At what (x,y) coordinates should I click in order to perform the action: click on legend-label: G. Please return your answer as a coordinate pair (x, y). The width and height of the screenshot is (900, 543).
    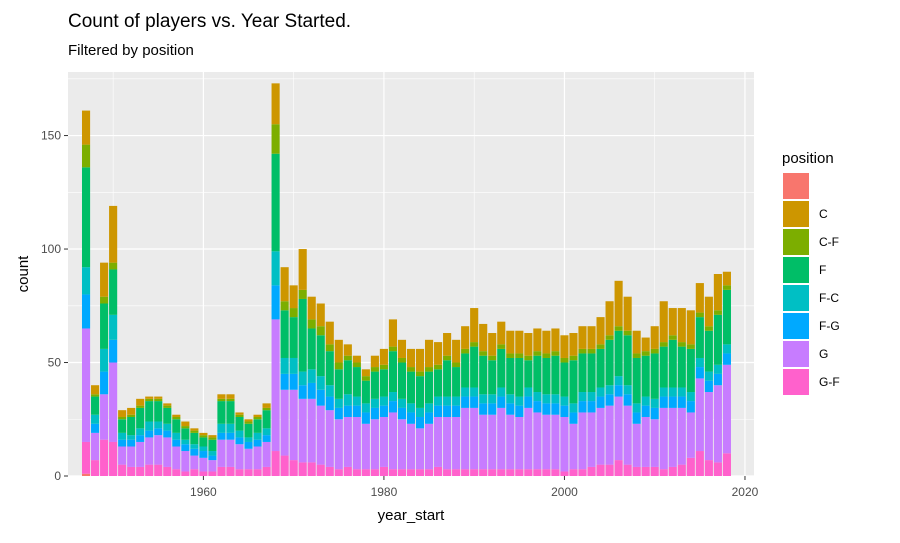
    Looking at the image, I should click on (823, 354).